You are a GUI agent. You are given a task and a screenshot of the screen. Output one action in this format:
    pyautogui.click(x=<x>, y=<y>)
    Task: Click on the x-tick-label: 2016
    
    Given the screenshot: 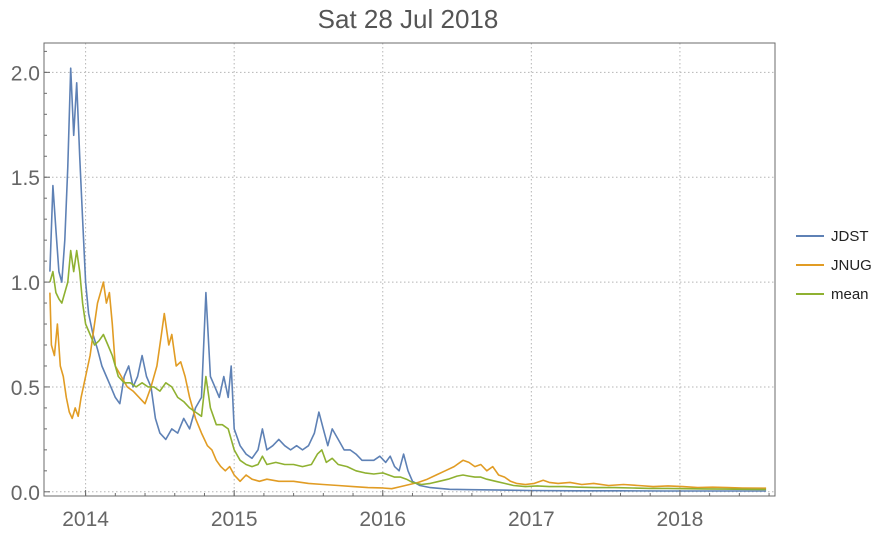 What is the action you would take?
    pyautogui.click(x=382, y=519)
    